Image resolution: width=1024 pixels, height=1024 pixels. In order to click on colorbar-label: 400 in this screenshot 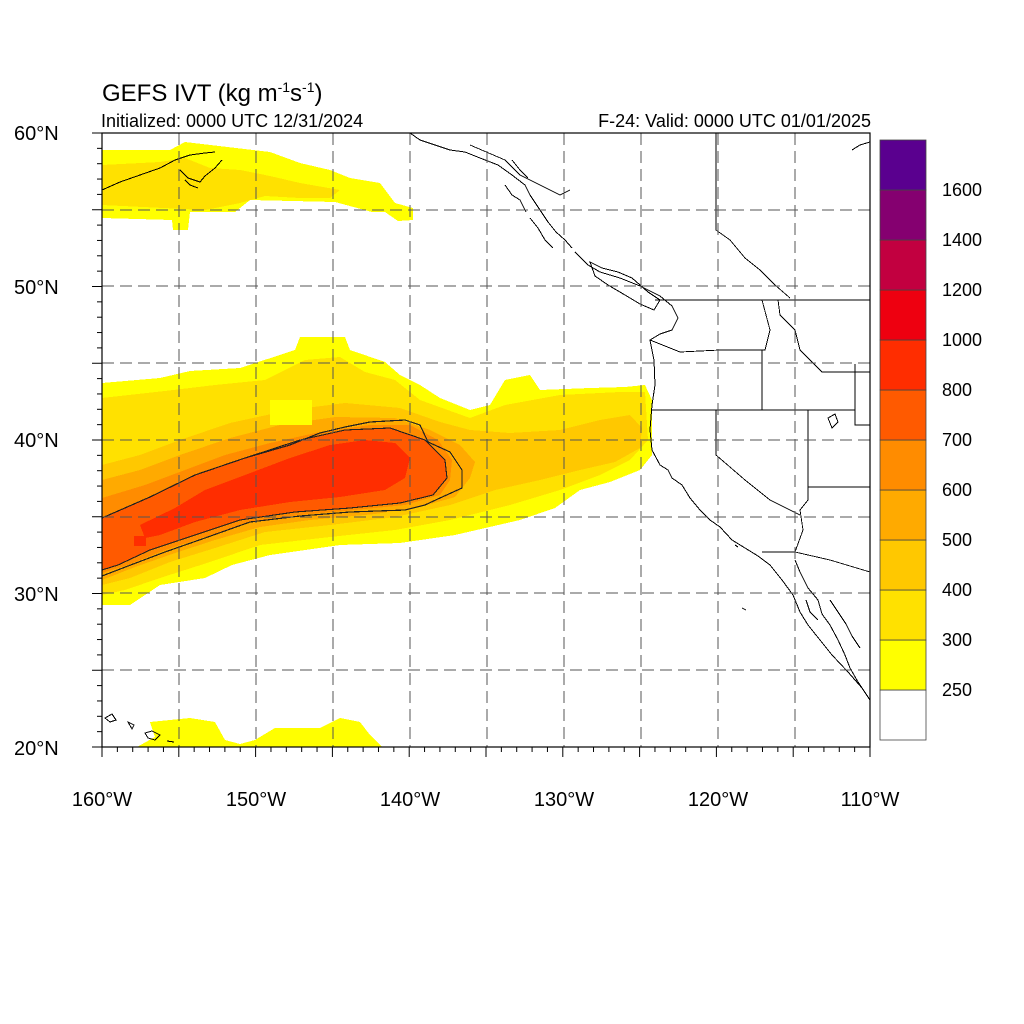, I will do `click(957, 590)`.